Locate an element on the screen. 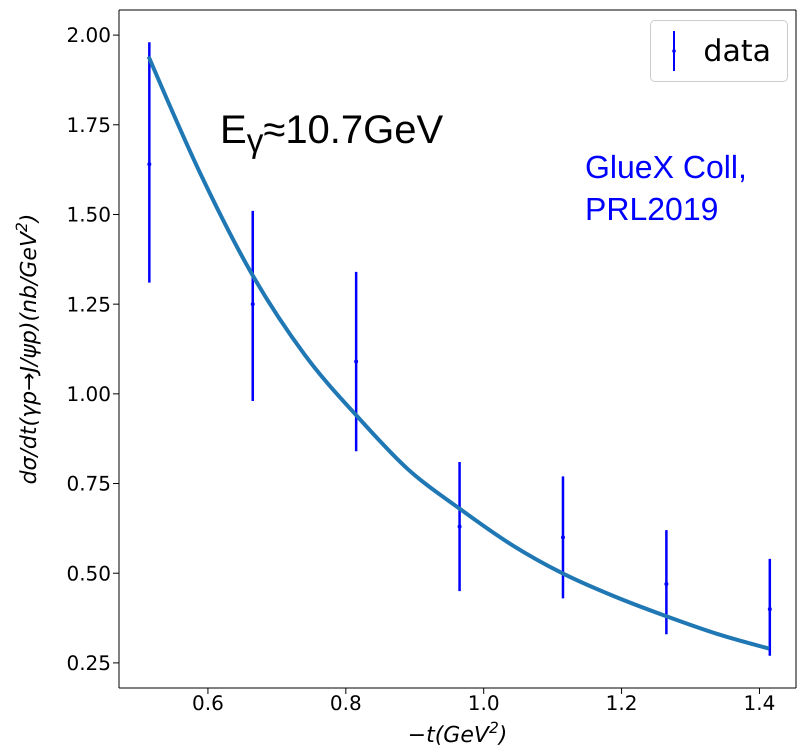 The height and width of the screenshot is (756, 800). legend-label: data is located at coordinates (737, 51).